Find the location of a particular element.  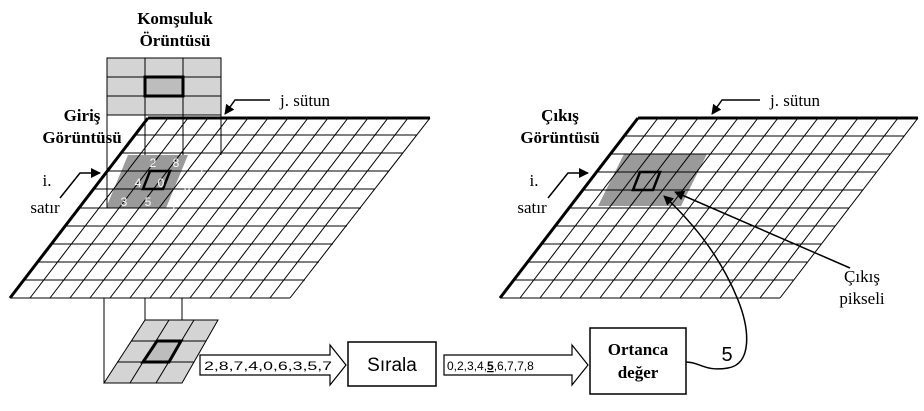

sort-box: Sırala is located at coordinates (392, 364).